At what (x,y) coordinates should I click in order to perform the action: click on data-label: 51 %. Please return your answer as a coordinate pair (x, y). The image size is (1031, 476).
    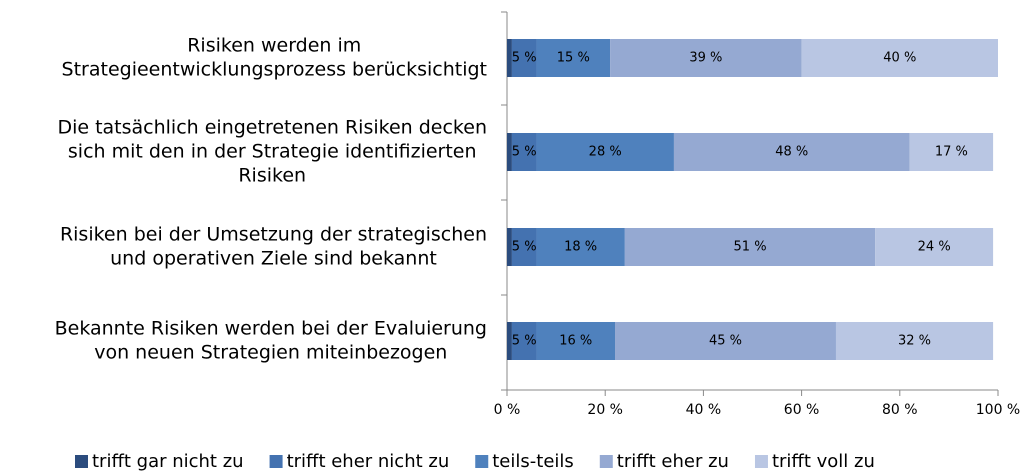
    Looking at the image, I should click on (750, 247).